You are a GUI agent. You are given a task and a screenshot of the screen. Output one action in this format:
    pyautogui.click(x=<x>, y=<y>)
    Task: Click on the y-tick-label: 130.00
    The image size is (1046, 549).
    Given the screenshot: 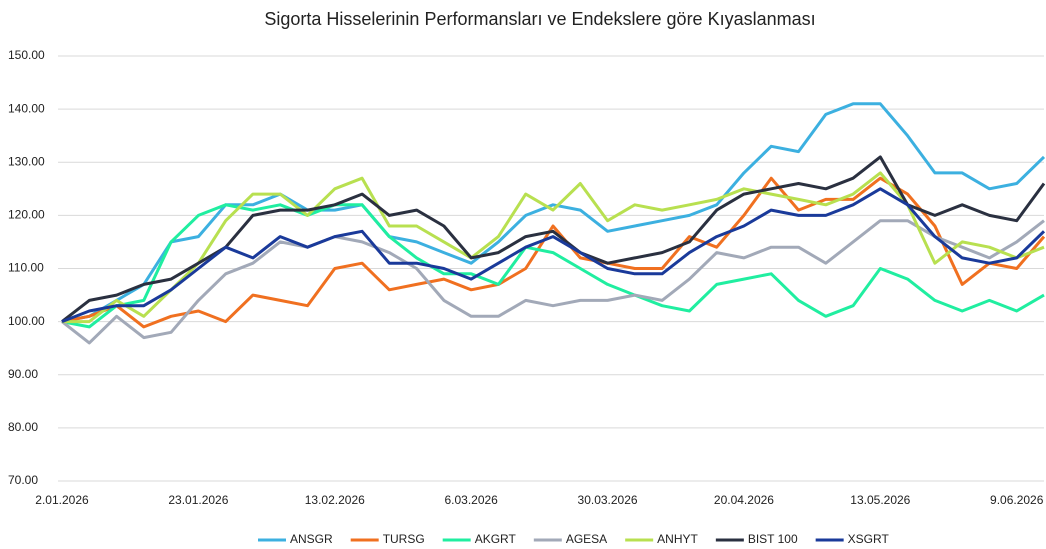 What is the action you would take?
    pyautogui.click(x=26, y=161)
    